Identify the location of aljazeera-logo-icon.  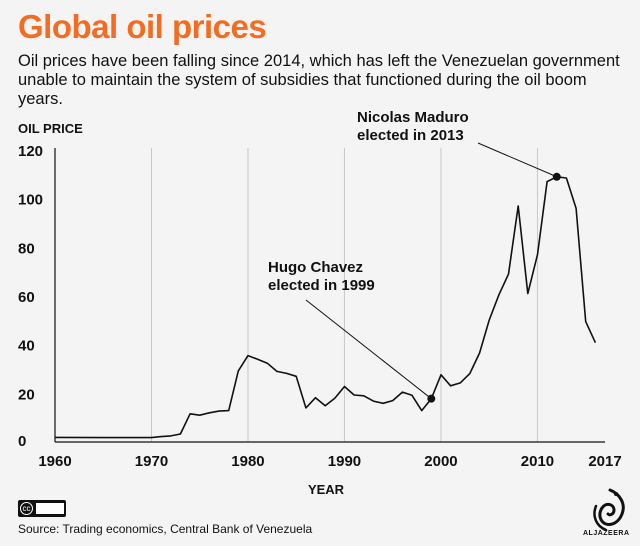
(609, 510).